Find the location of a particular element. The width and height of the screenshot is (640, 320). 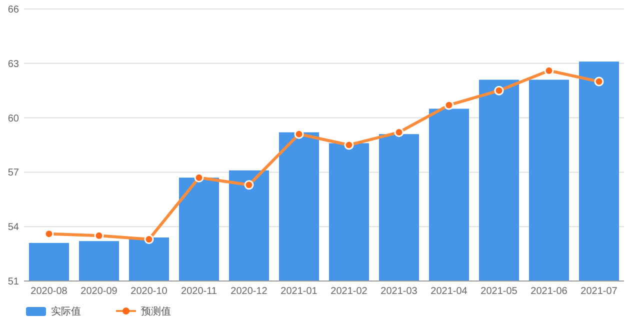

x-tick-label: 2021-02 is located at coordinates (349, 291).